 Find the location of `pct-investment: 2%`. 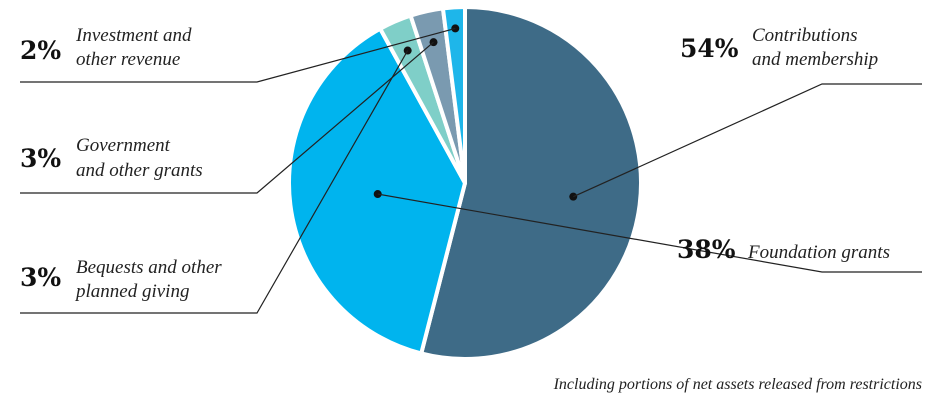

pct-investment: 2% is located at coordinates (40, 50).